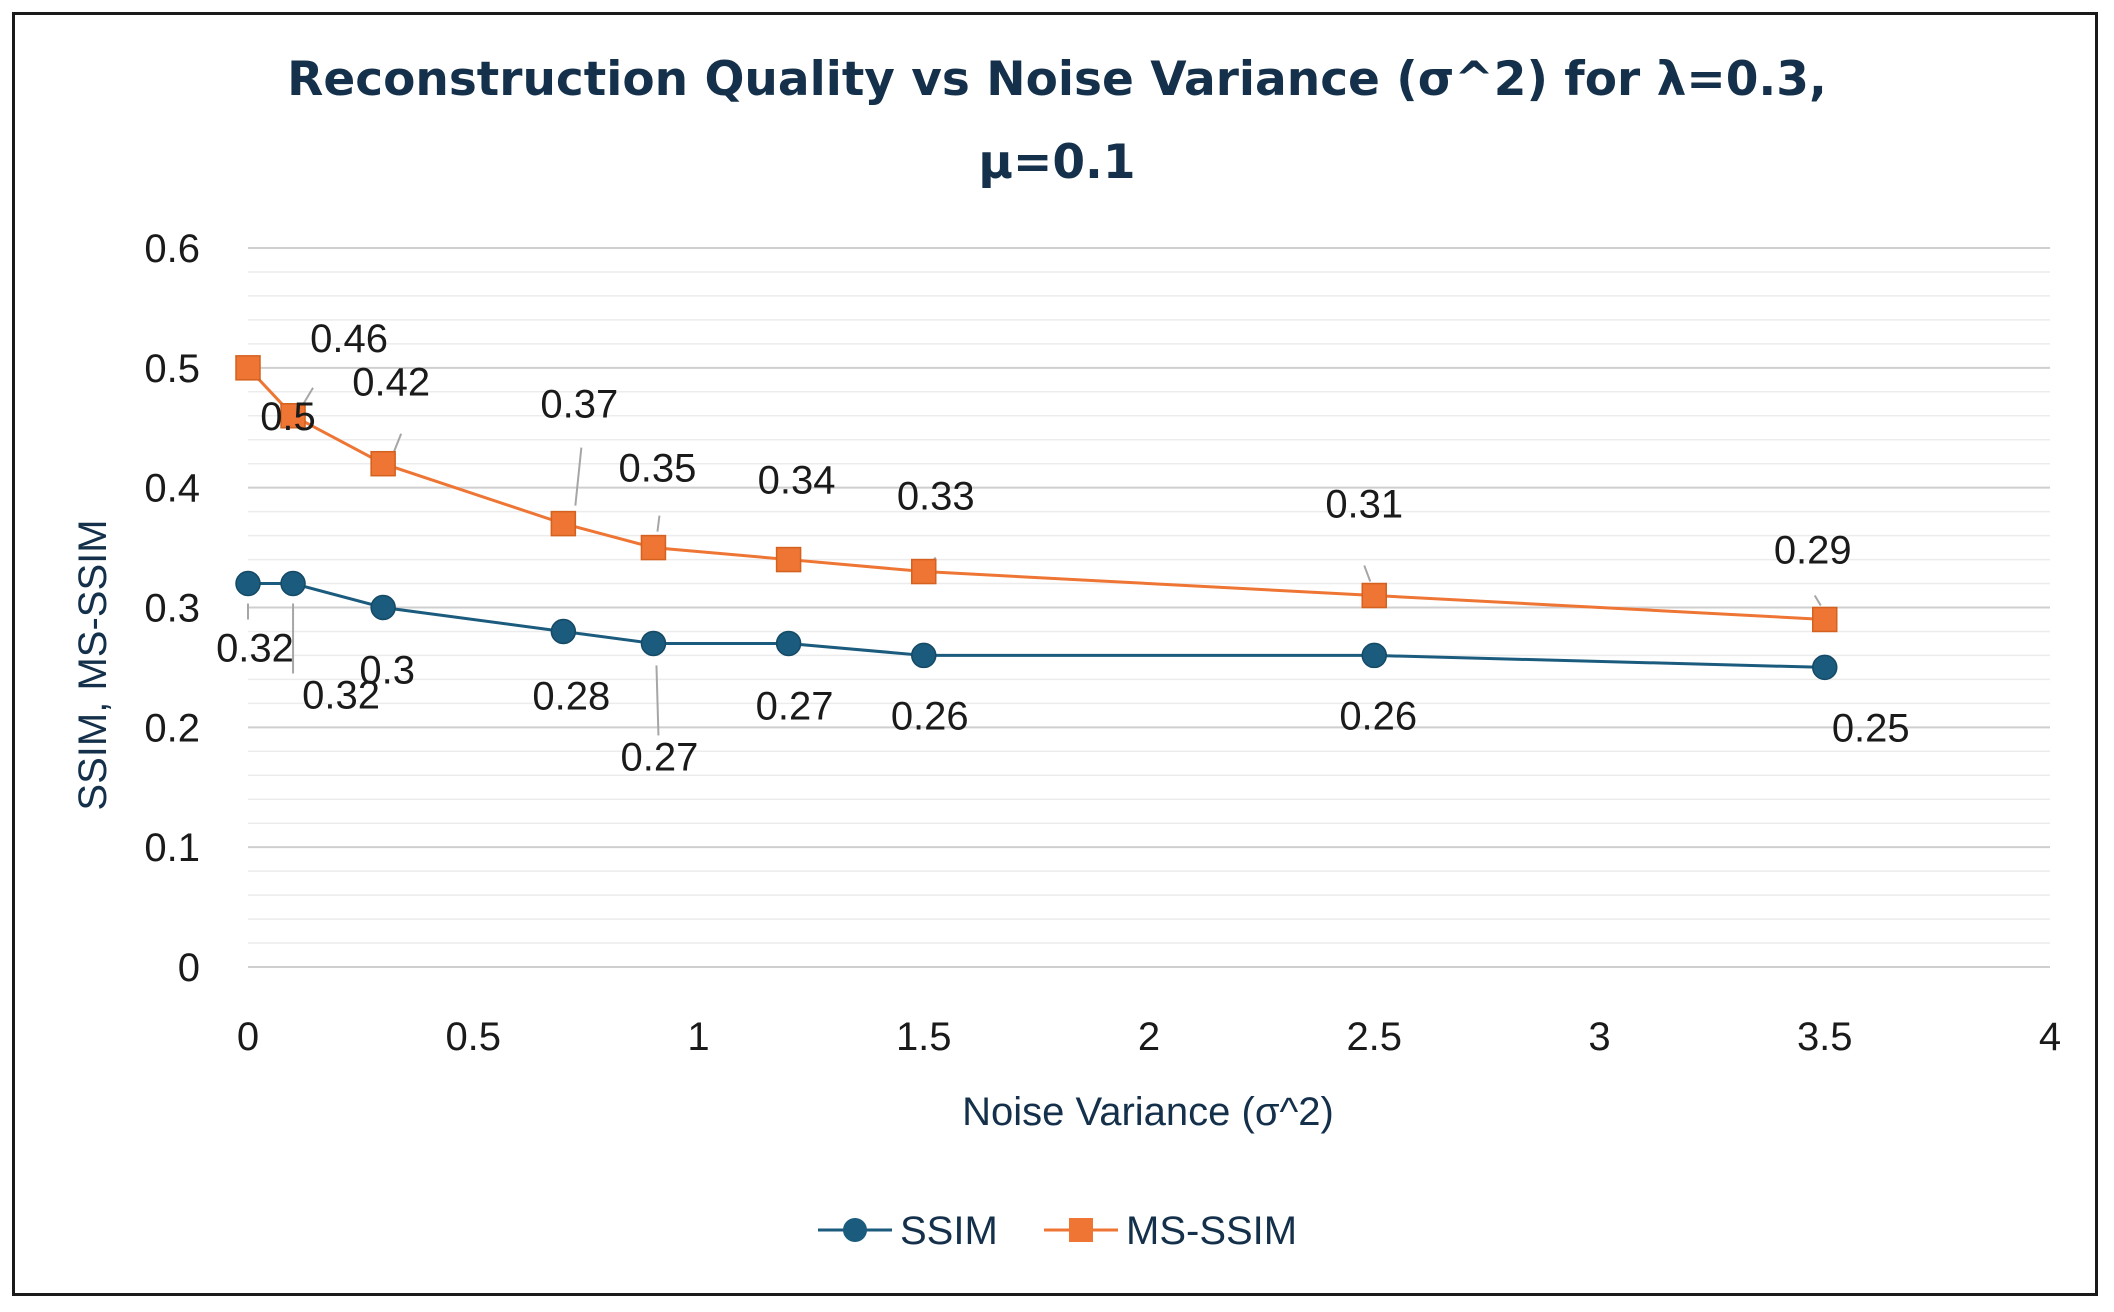 This screenshot has height=1312, width=2114. I want to click on ms-ssim-data-label: 0.37, so click(579, 405).